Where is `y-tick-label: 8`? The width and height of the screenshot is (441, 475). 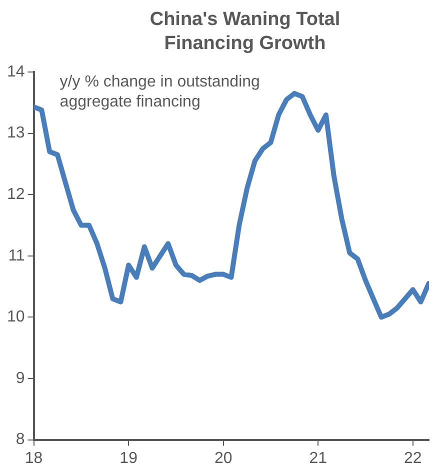
y-tick-label: 8 is located at coordinates (20, 439).